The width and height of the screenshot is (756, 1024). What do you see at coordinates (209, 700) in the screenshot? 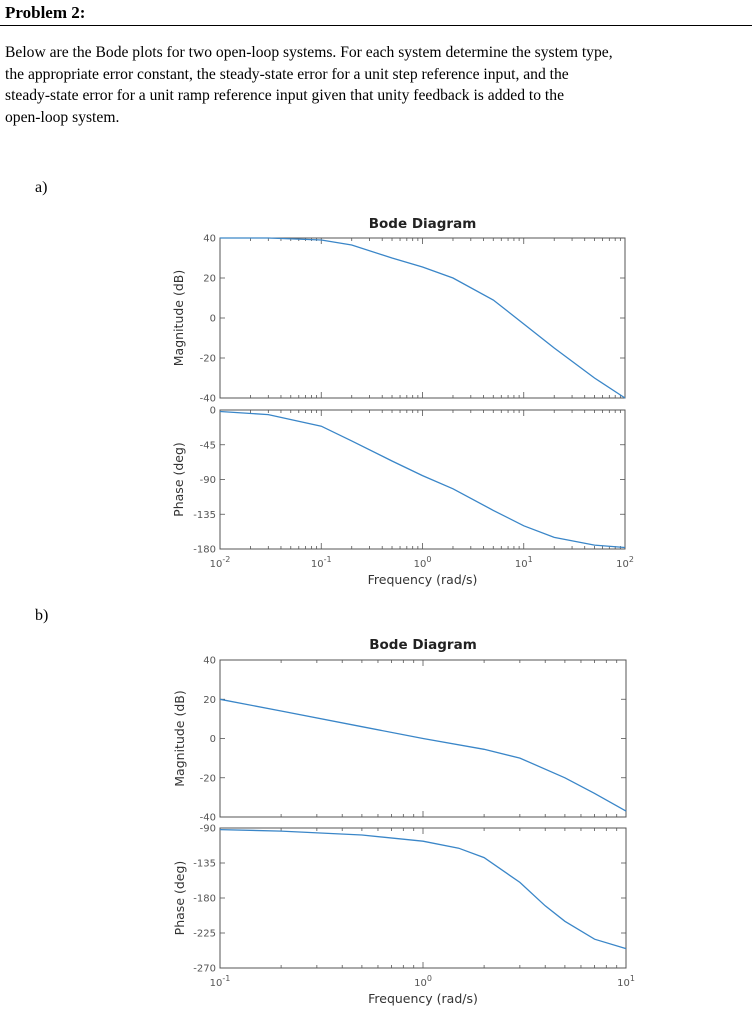
I see `bode-diagram-b-magnitude-y-tick-label: 20` at bounding box center [209, 700].